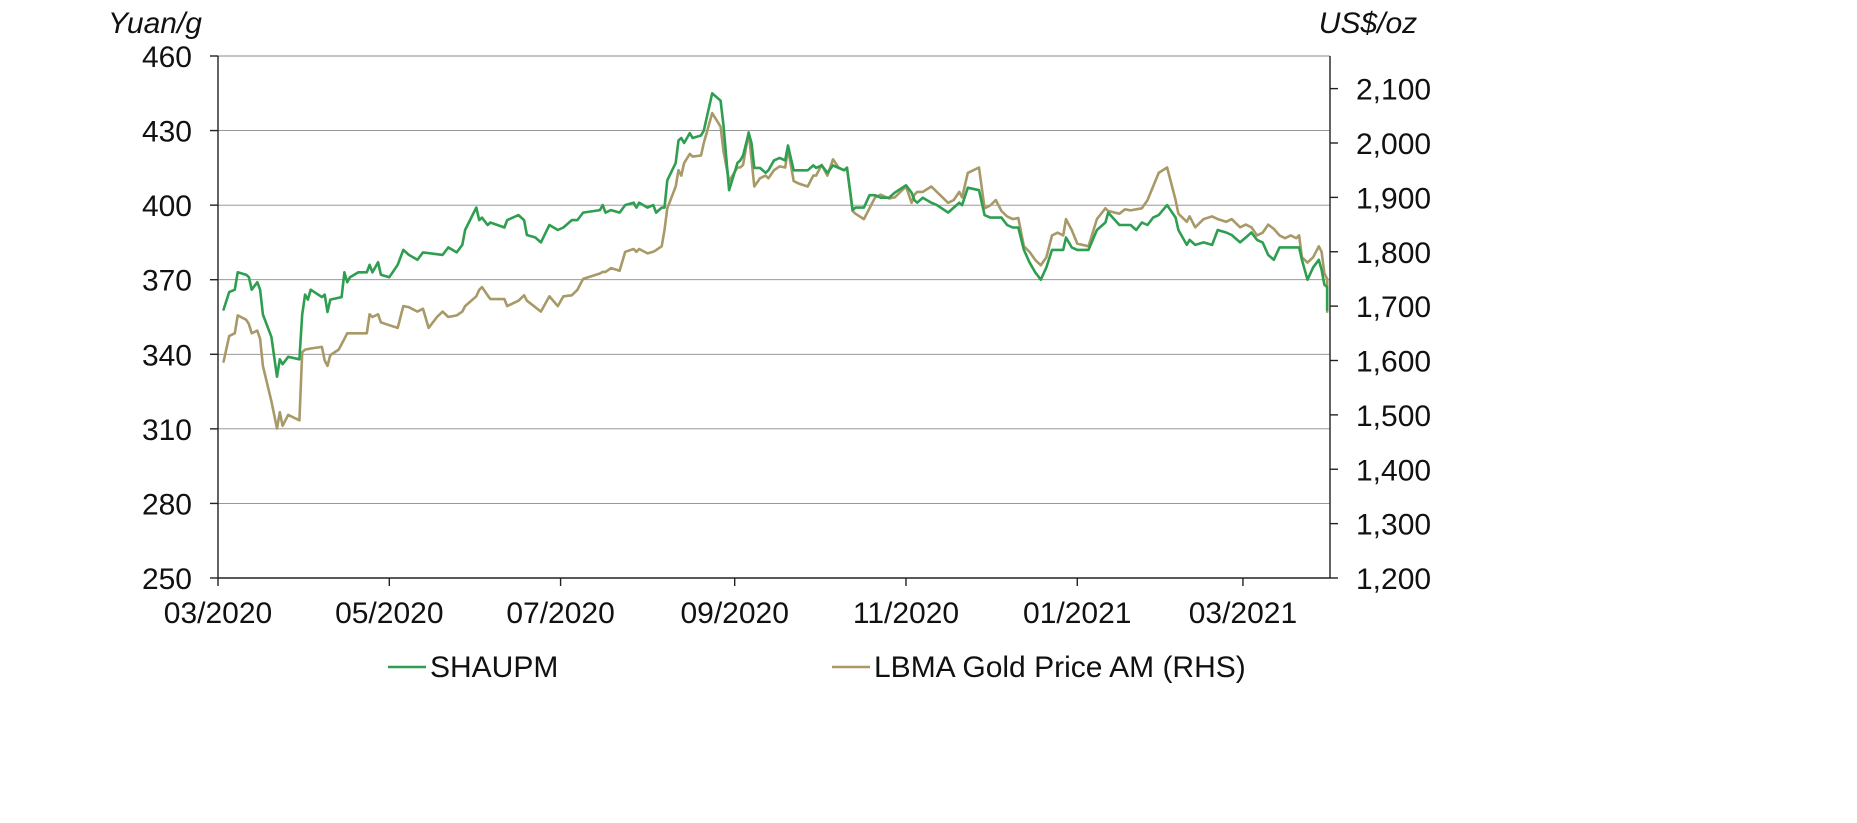  What do you see at coordinates (167, 206) in the screenshot?
I see `left-tick-label: 400` at bounding box center [167, 206].